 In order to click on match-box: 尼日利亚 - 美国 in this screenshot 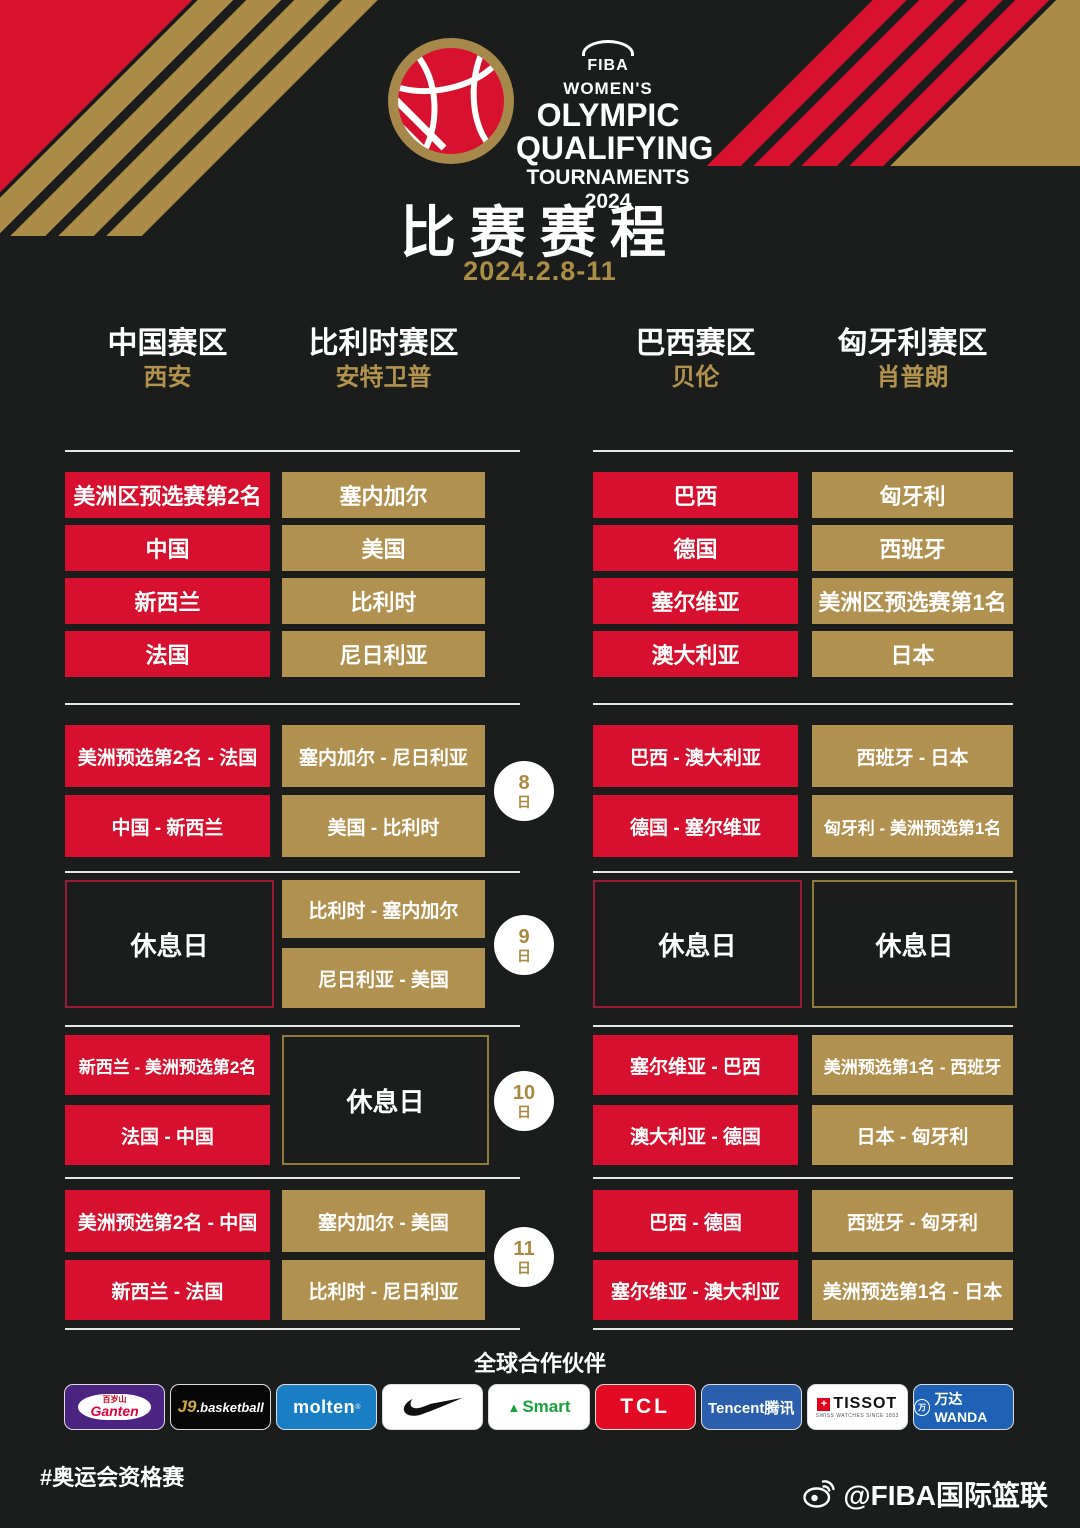, I will do `click(383, 978)`.